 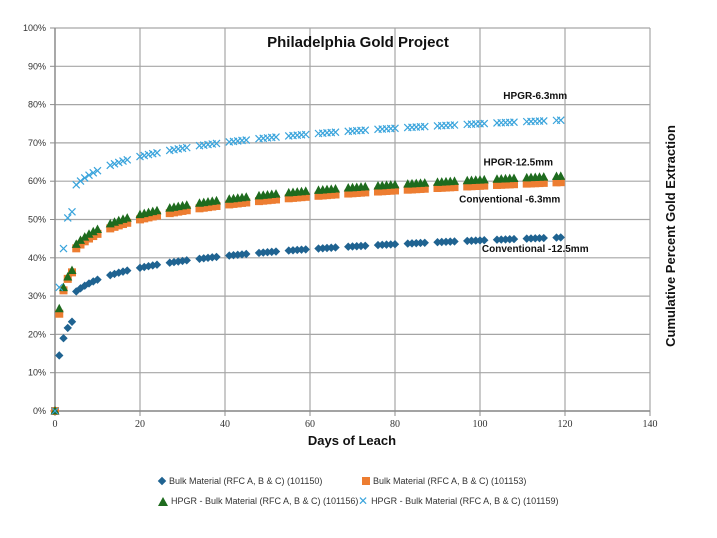 I want to click on series-annotation: Conventional -12.5mm, so click(x=535, y=249).